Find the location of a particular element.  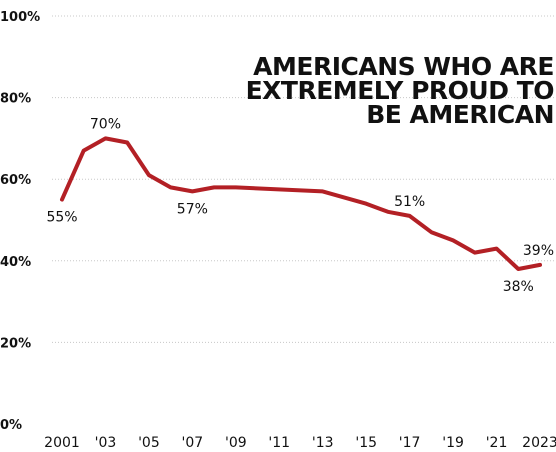

x-tick-label: 2001 is located at coordinates (62, 443).